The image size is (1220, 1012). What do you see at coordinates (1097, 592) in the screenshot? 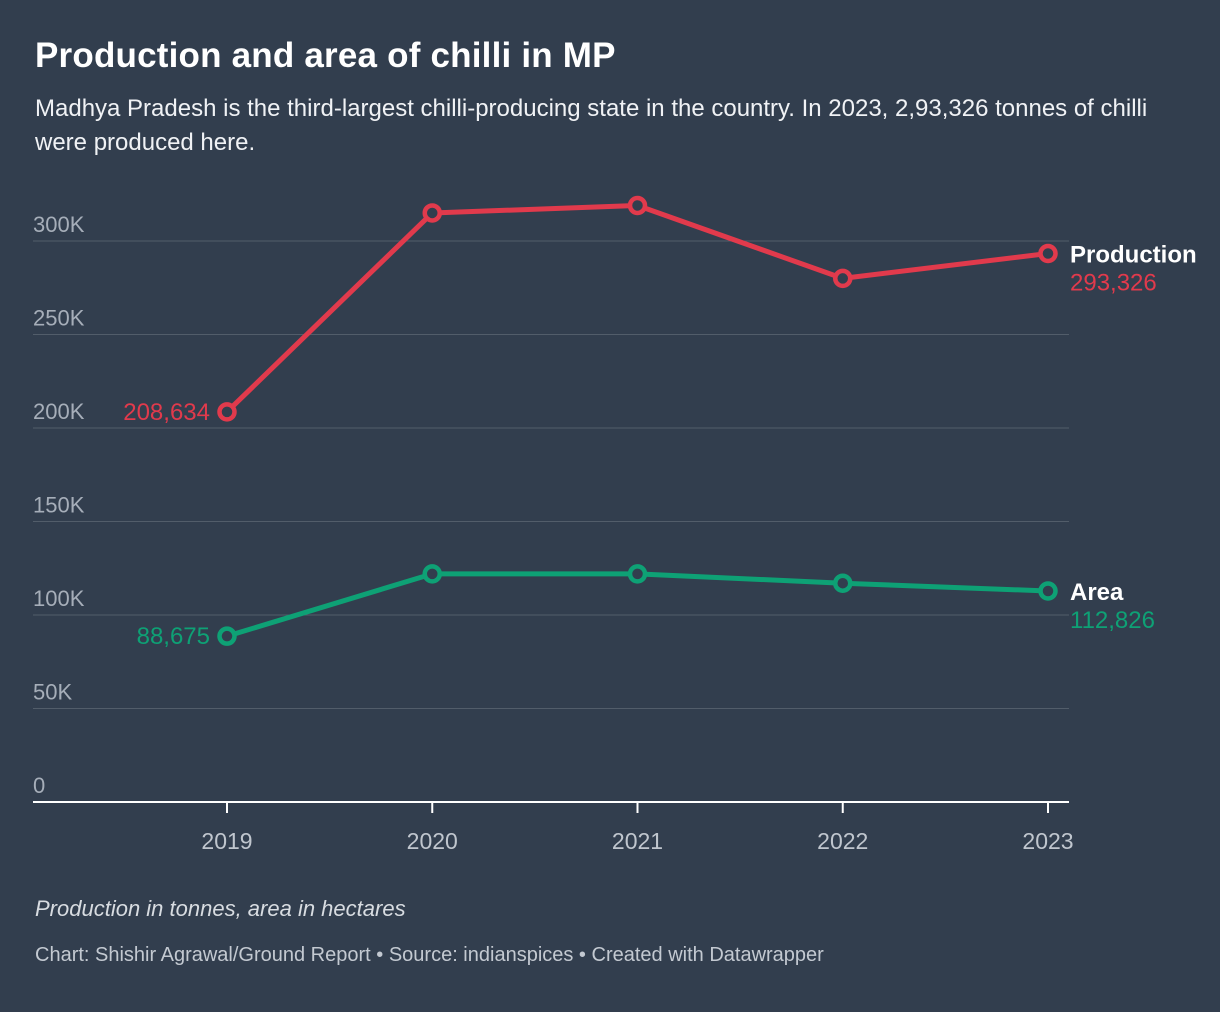
I see `series-name-label-area: Area` at bounding box center [1097, 592].